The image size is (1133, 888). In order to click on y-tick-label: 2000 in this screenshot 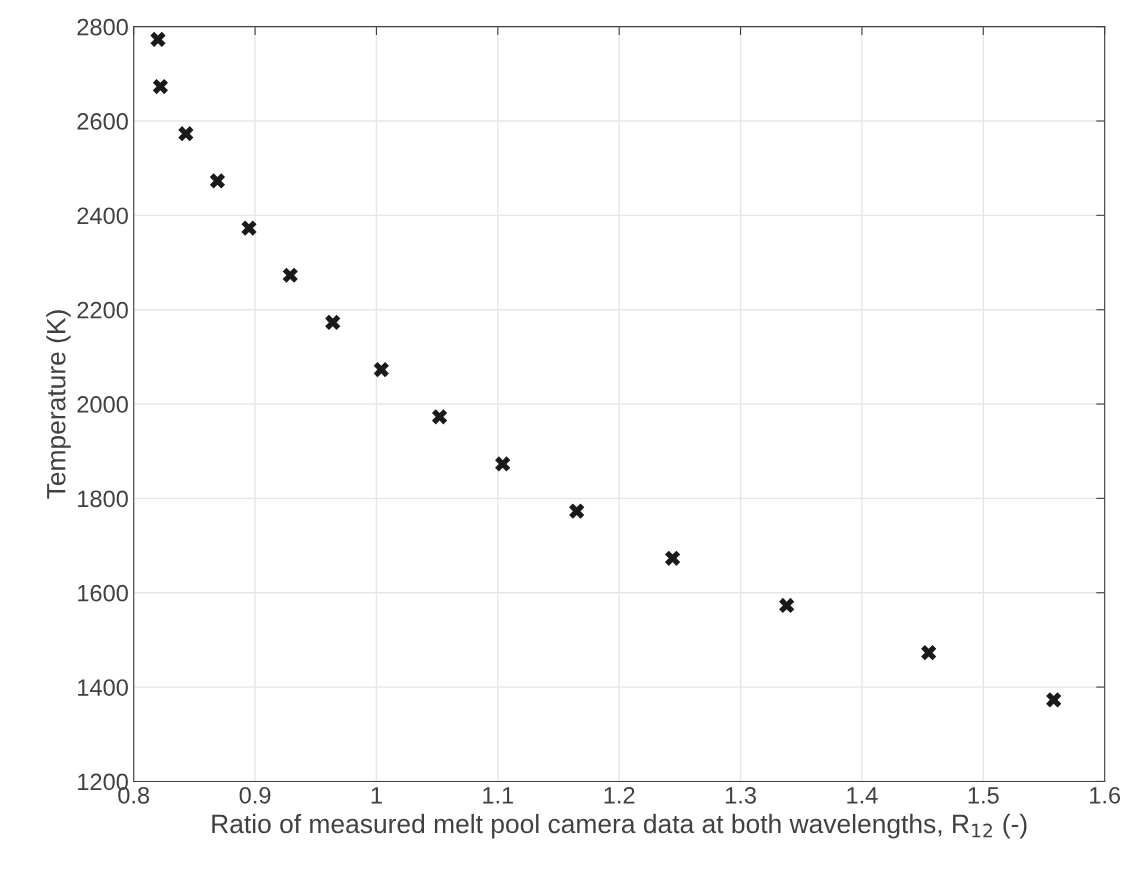, I will do `click(102, 404)`.